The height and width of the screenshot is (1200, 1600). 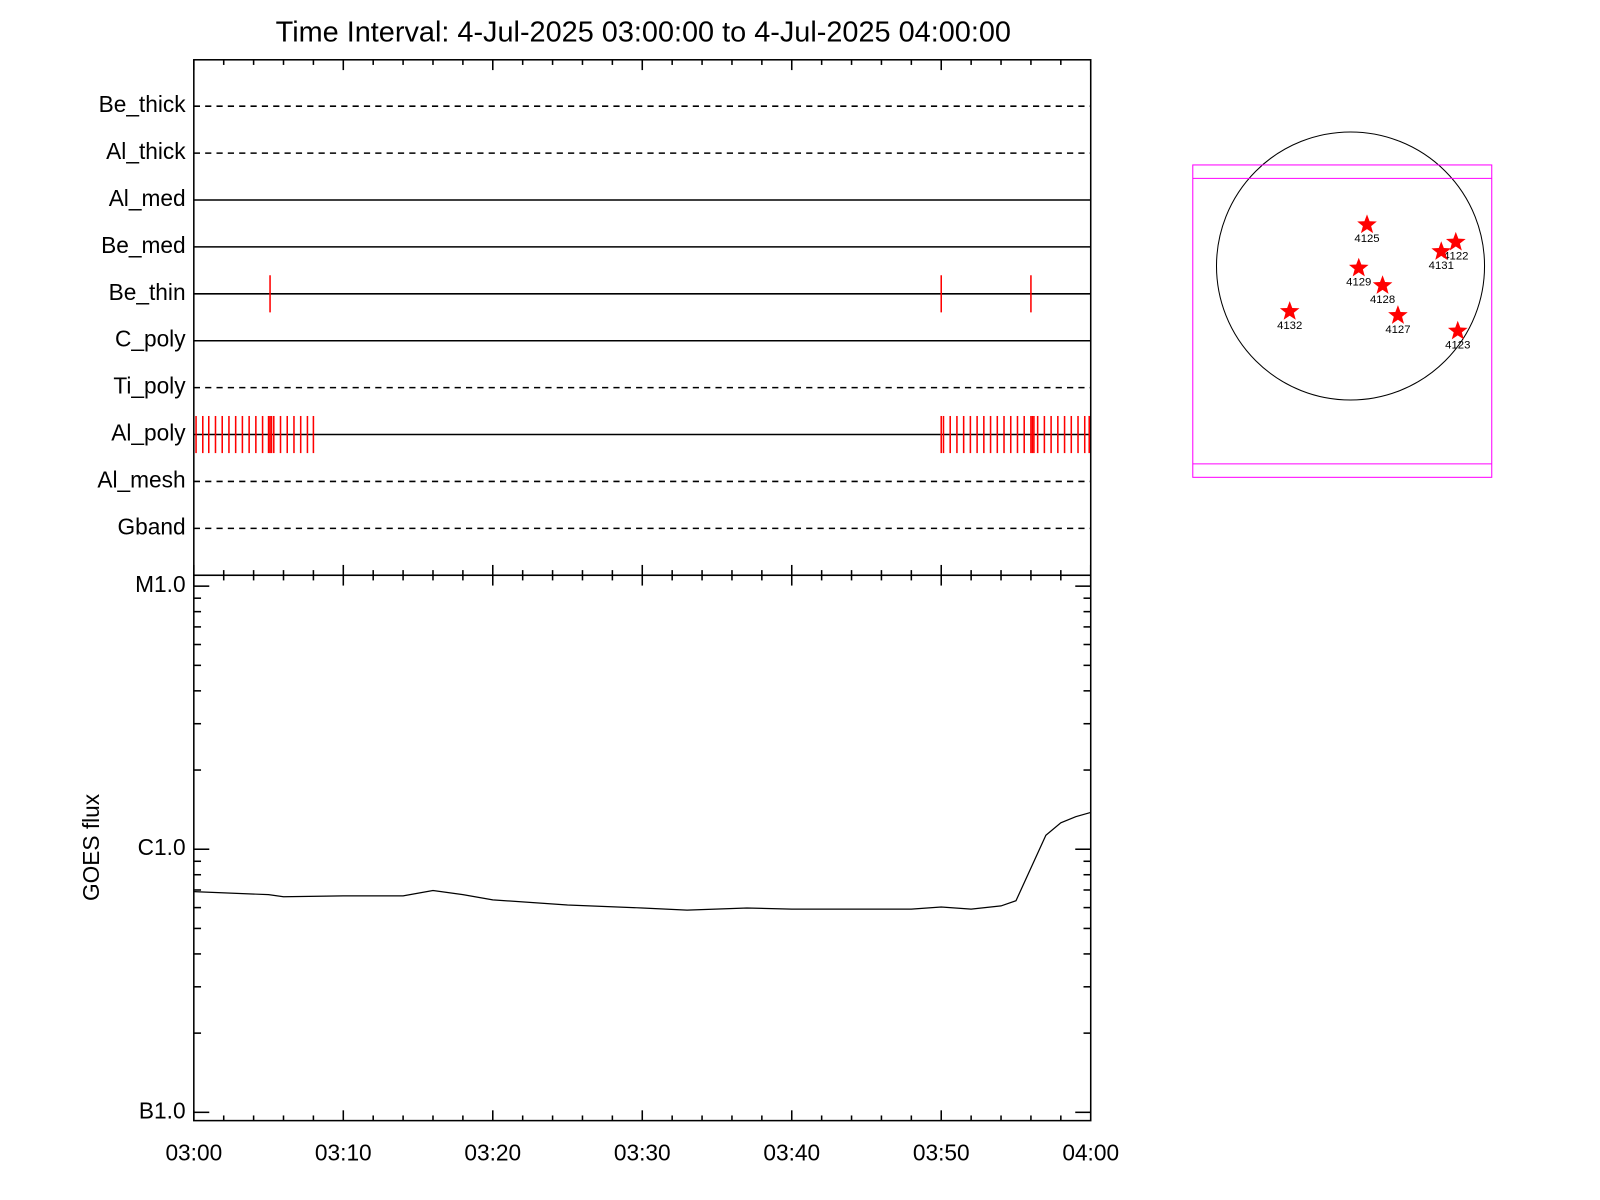 I want to click on row-label: Be_thin, so click(x=147, y=292).